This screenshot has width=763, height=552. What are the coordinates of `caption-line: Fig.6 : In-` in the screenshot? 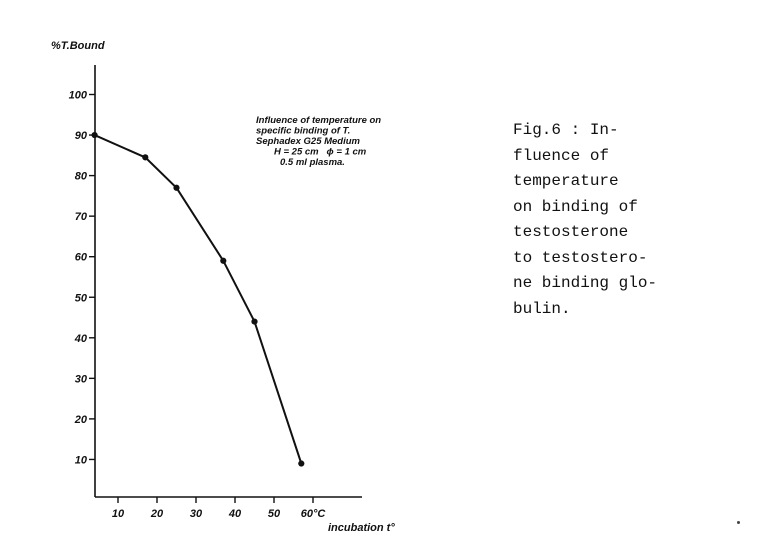 It's located at (566, 130).